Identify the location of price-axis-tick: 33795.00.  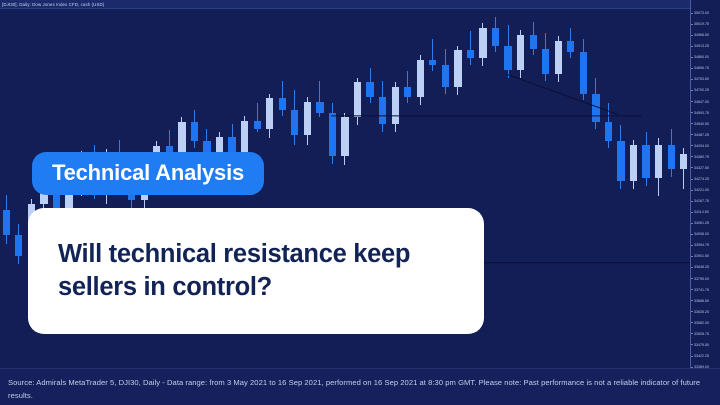
(700, 278).